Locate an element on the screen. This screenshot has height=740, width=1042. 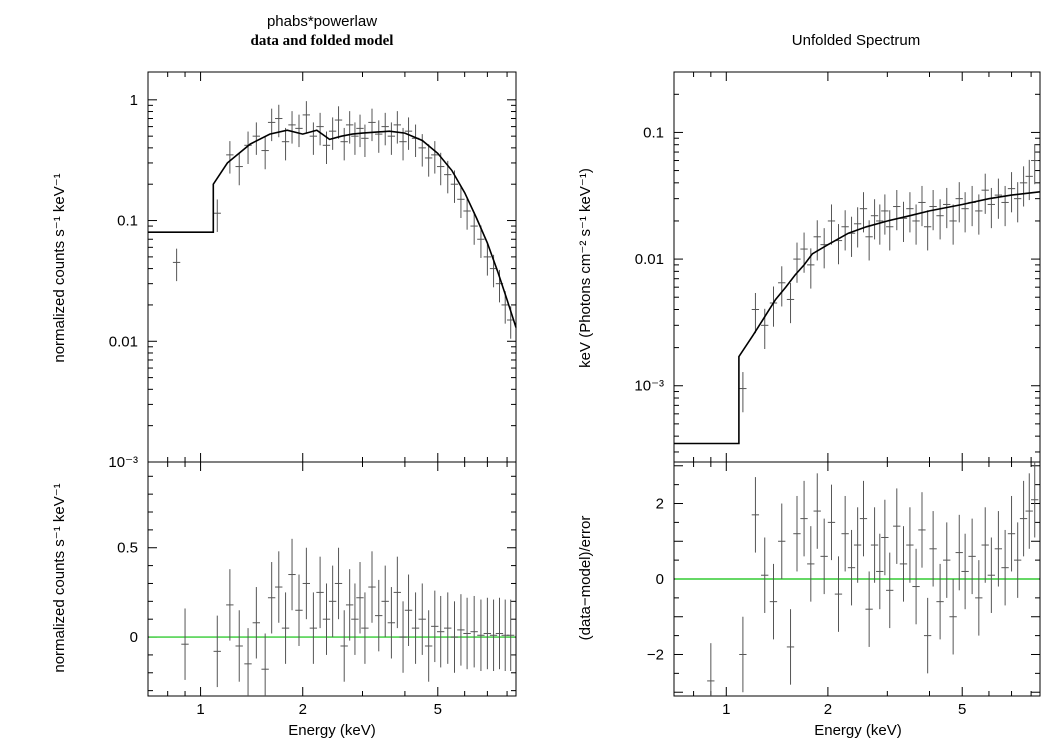
right-top-model-line is located at coordinates (857, 318).